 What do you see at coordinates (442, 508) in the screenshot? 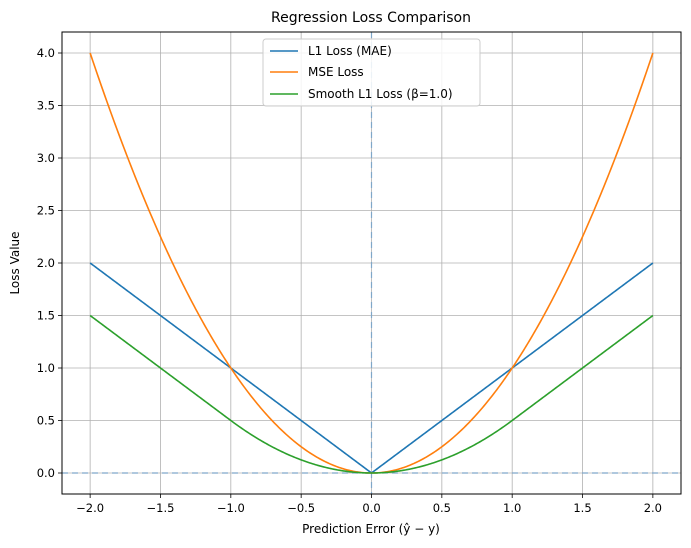
I see `x-tick-label: 0.5` at bounding box center [442, 508].